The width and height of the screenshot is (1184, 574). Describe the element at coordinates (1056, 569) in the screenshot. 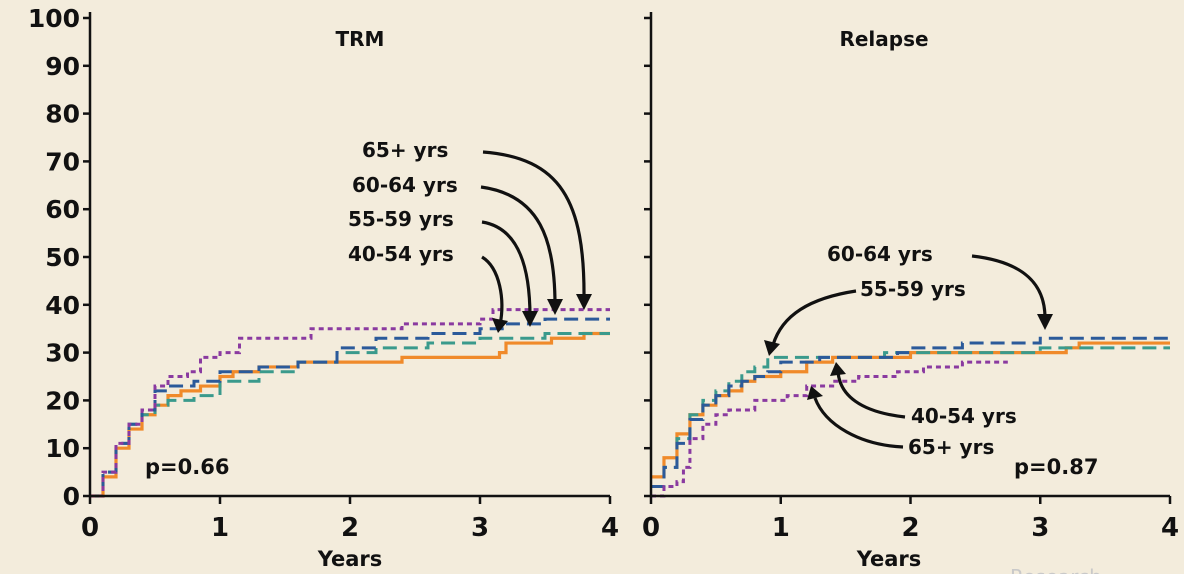

I see `watermark-text: Research` at that location.